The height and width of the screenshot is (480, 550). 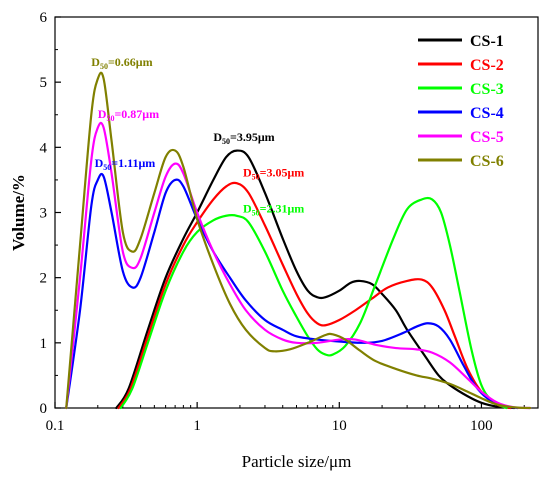 What do you see at coordinates (197, 426) in the screenshot?
I see `x-tick-label: 1` at bounding box center [197, 426].